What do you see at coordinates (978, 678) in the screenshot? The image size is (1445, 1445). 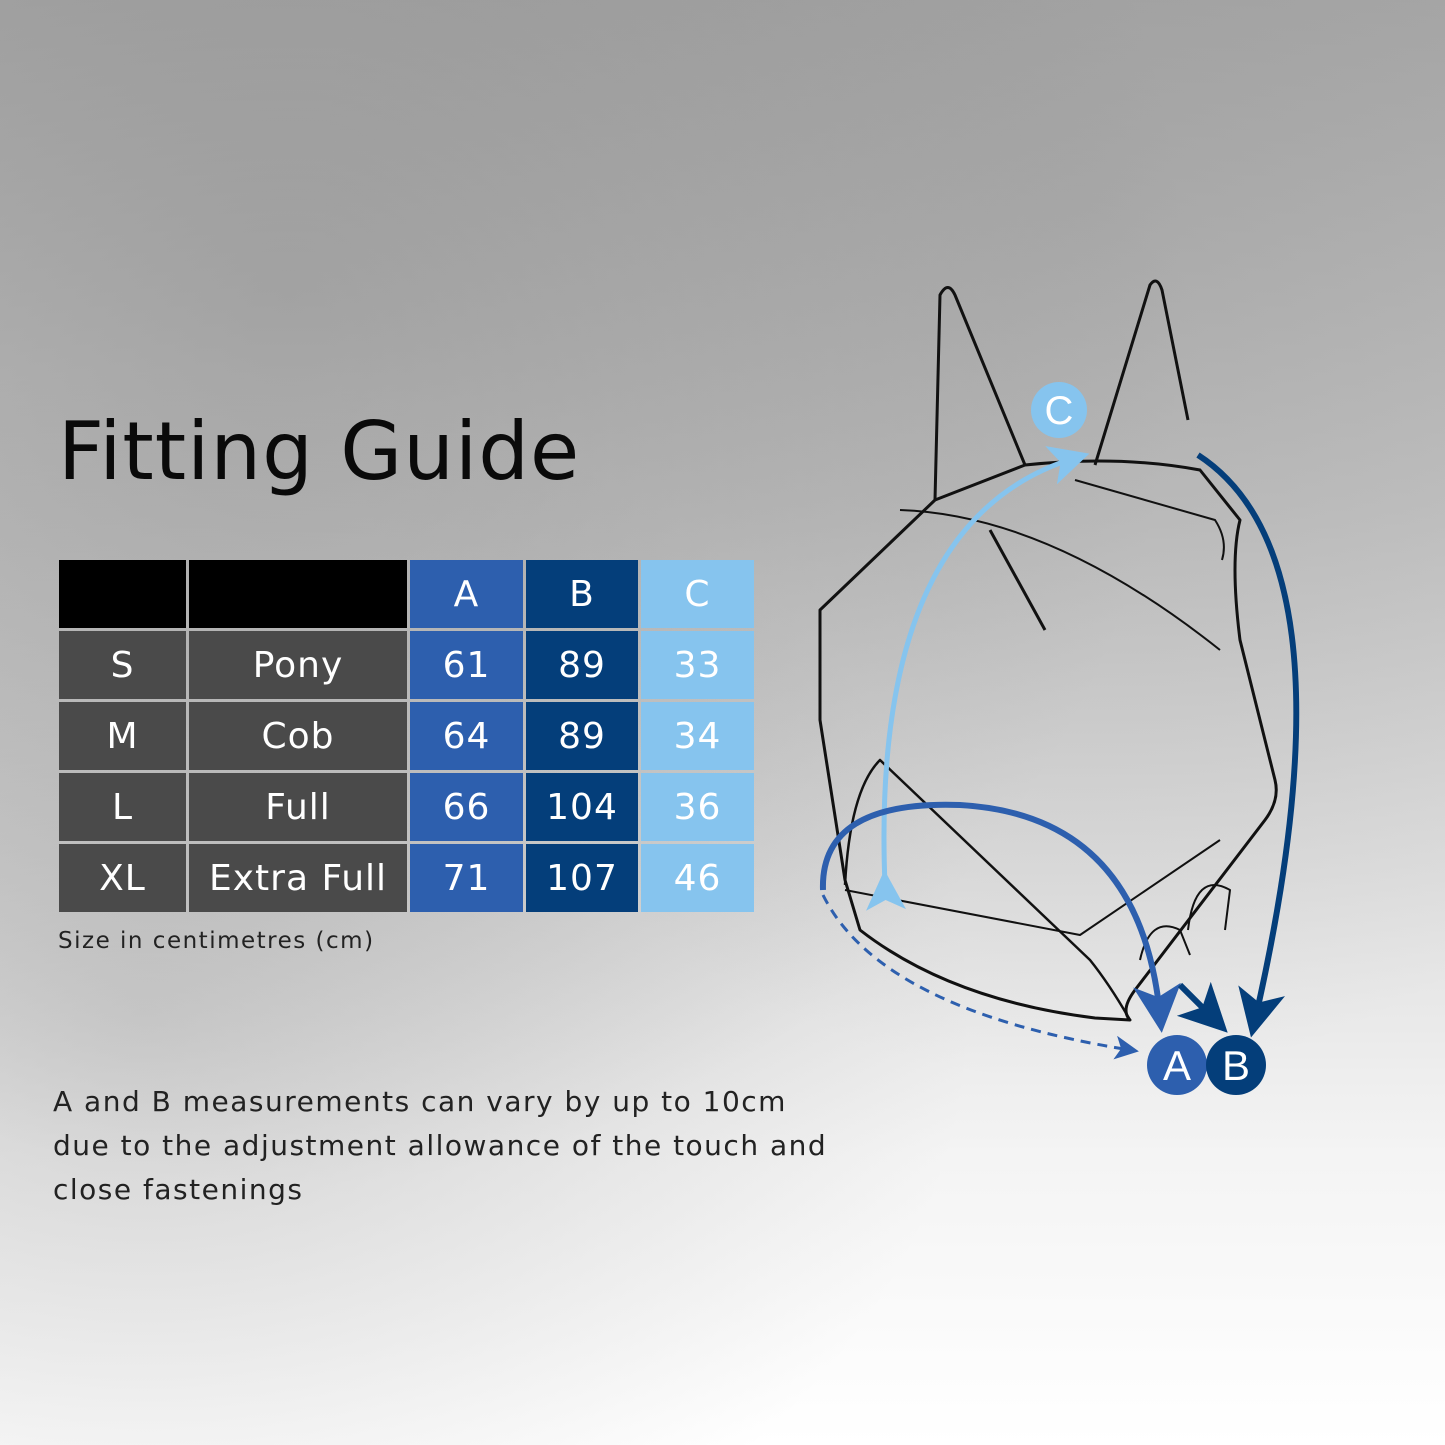 I see `arrow-c` at bounding box center [978, 678].